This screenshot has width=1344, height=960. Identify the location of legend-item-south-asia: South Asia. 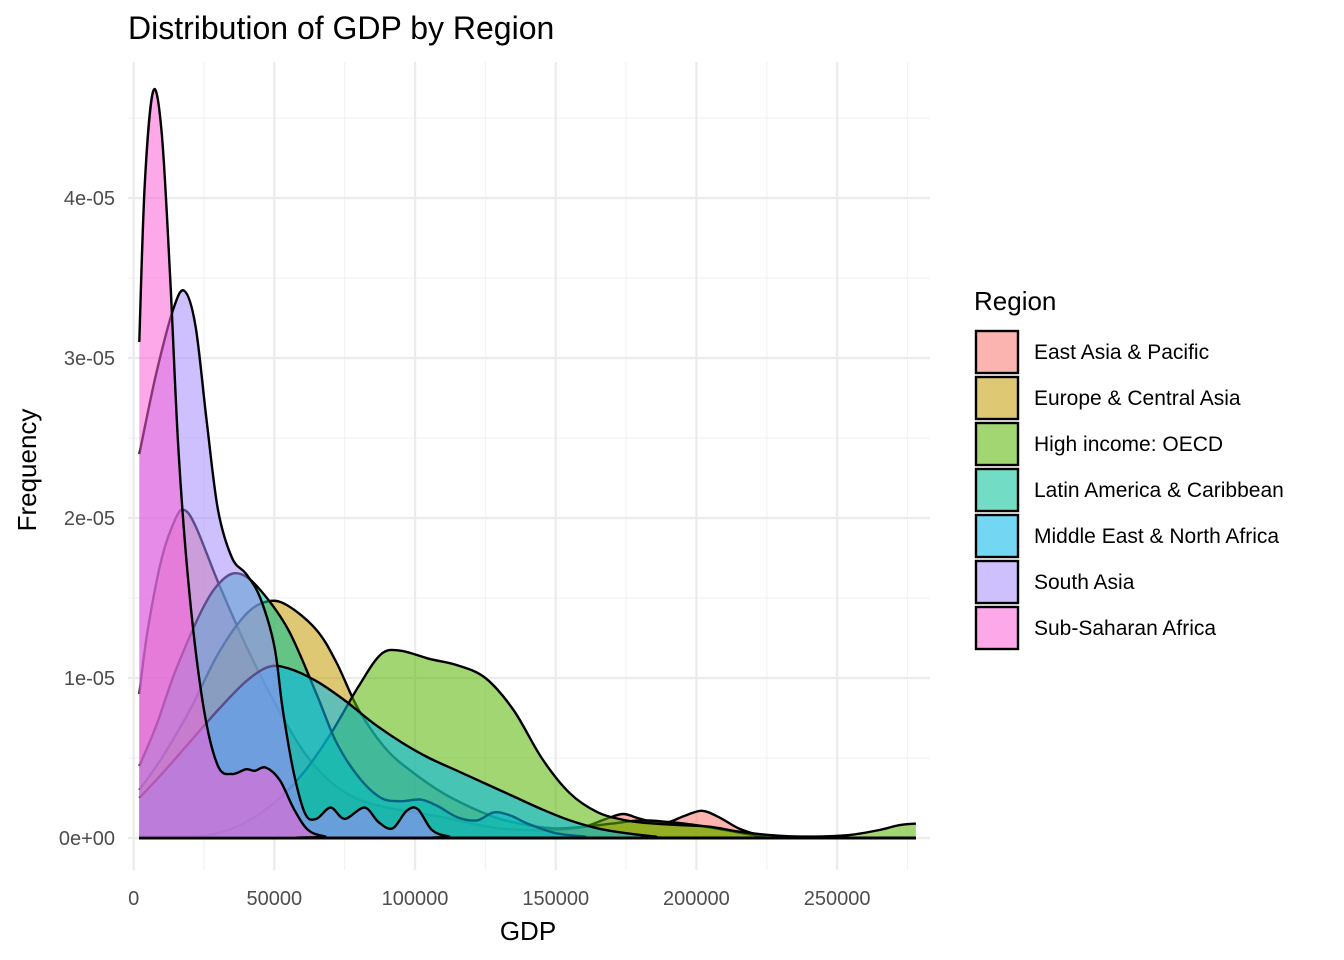
(1054, 582).